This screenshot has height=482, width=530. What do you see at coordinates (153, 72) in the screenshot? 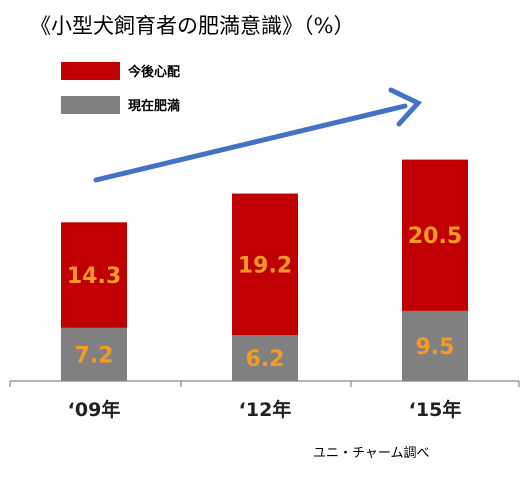
I see `legend-label-1: 今後心配` at bounding box center [153, 72].